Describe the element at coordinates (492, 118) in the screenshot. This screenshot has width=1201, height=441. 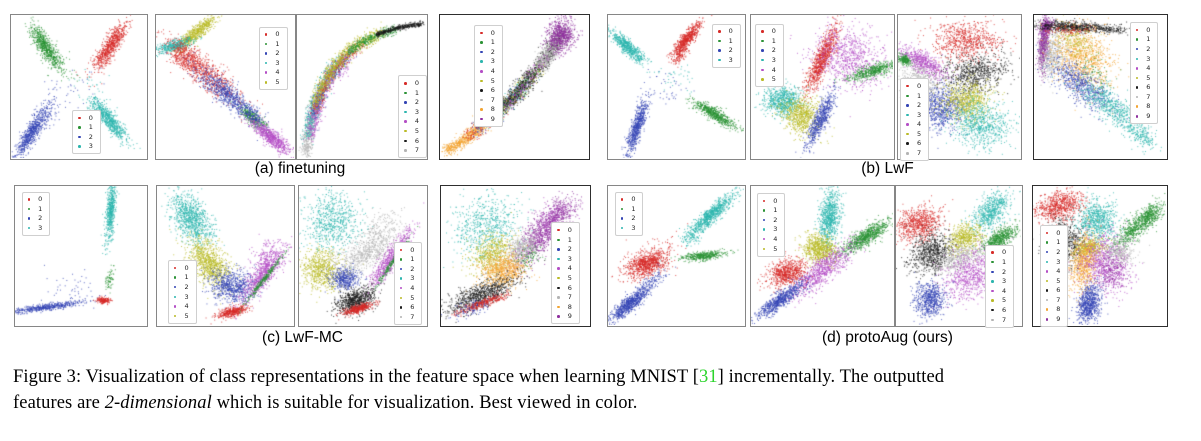
I see `legend-label: 9` at that location.